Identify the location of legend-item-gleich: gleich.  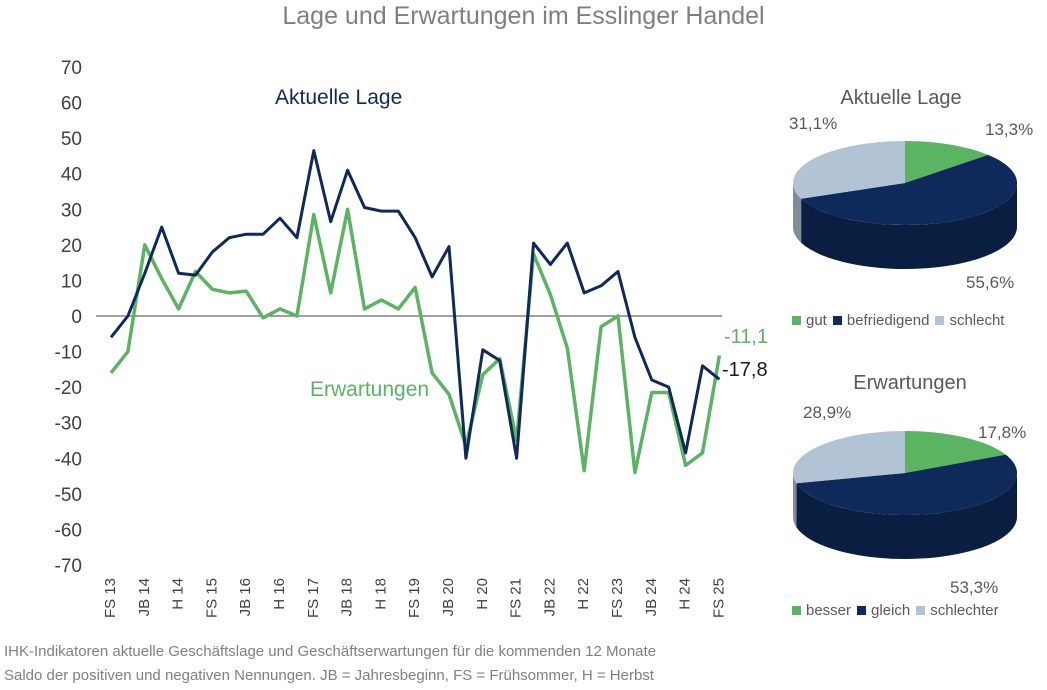
(883, 610).